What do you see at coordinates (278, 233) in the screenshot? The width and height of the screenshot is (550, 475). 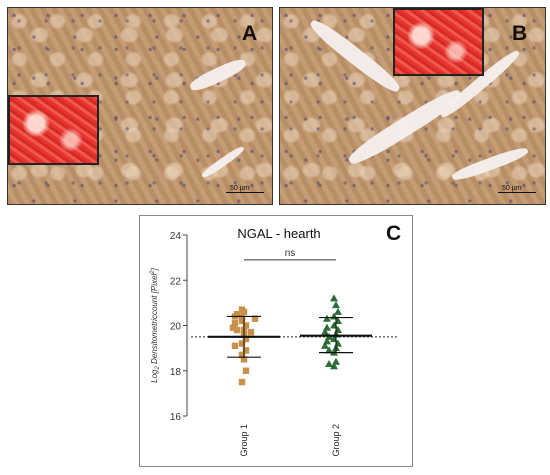 I see `chart-title: NGAL - hearth` at bounding box center [278, 233].